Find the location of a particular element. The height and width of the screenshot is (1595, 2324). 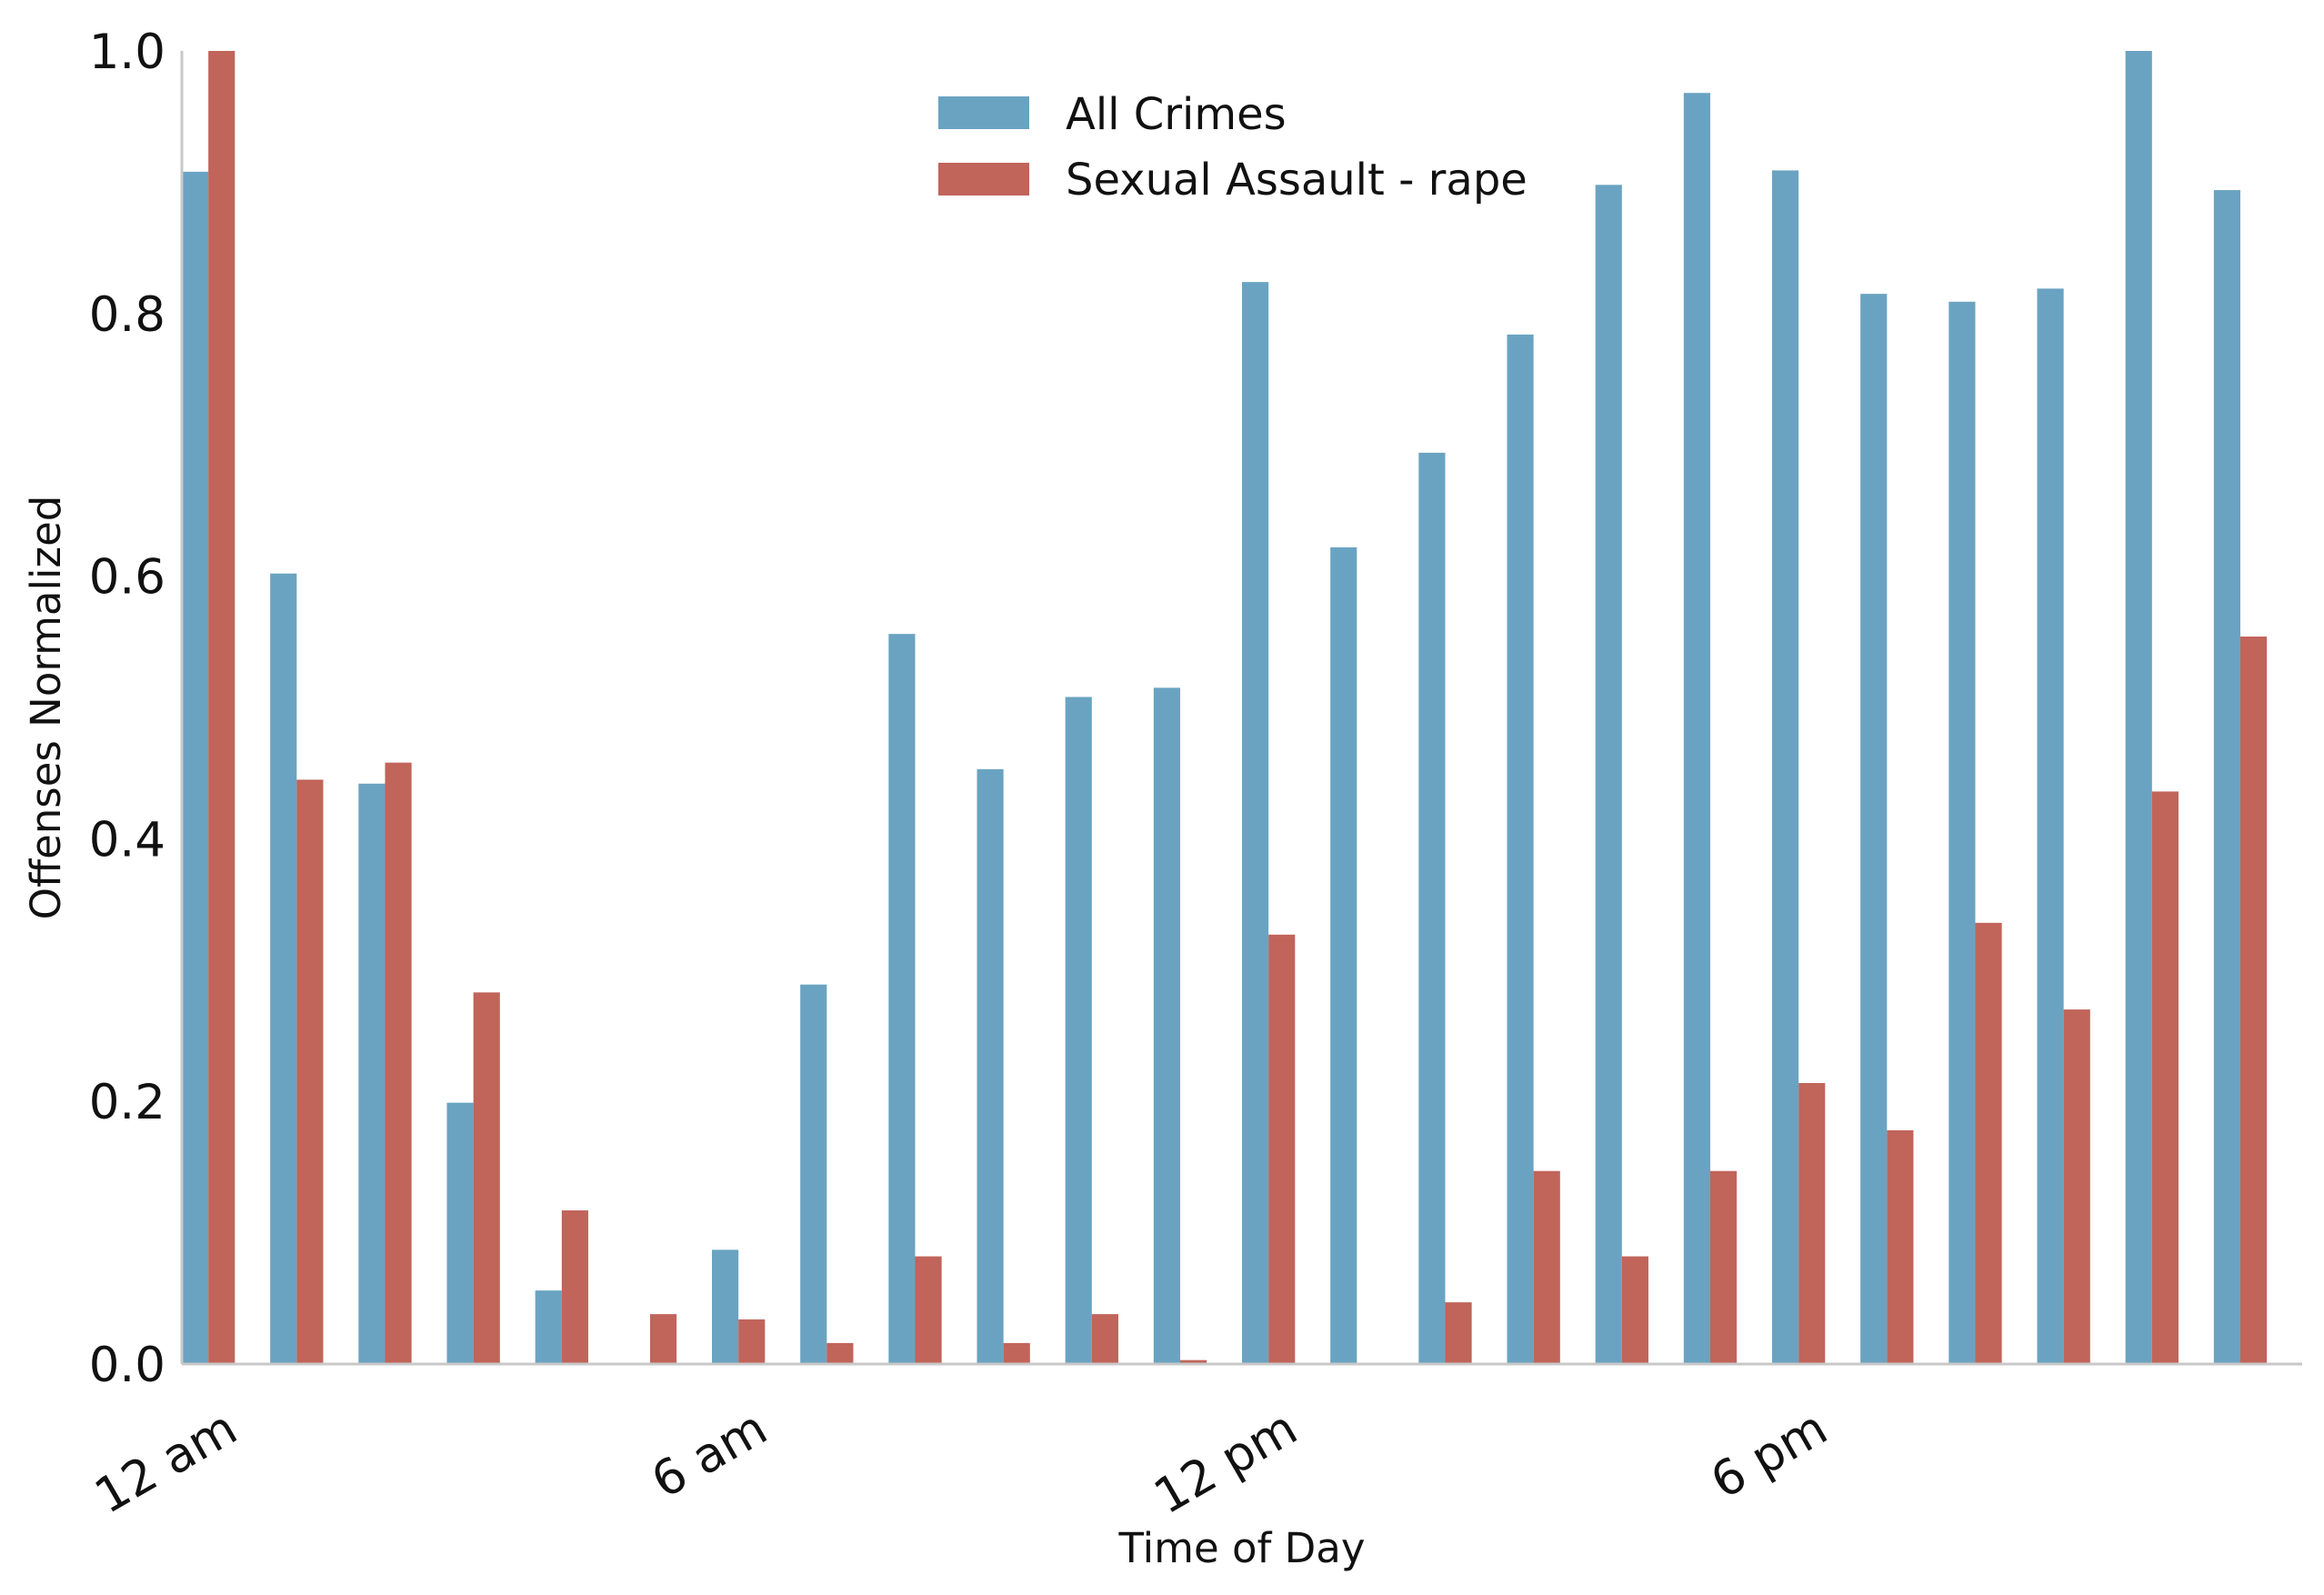

y-tick-label: 0.2 is located at coordinates (127, 1102).